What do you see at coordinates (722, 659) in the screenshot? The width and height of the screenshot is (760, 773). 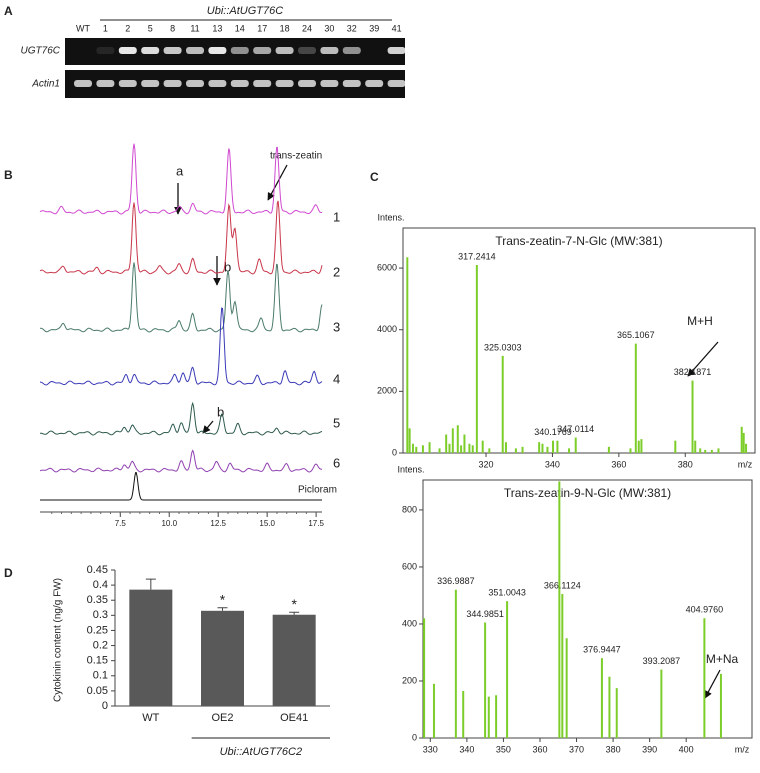 I see `annotation: M+Na` at bounding box center [722, 659].